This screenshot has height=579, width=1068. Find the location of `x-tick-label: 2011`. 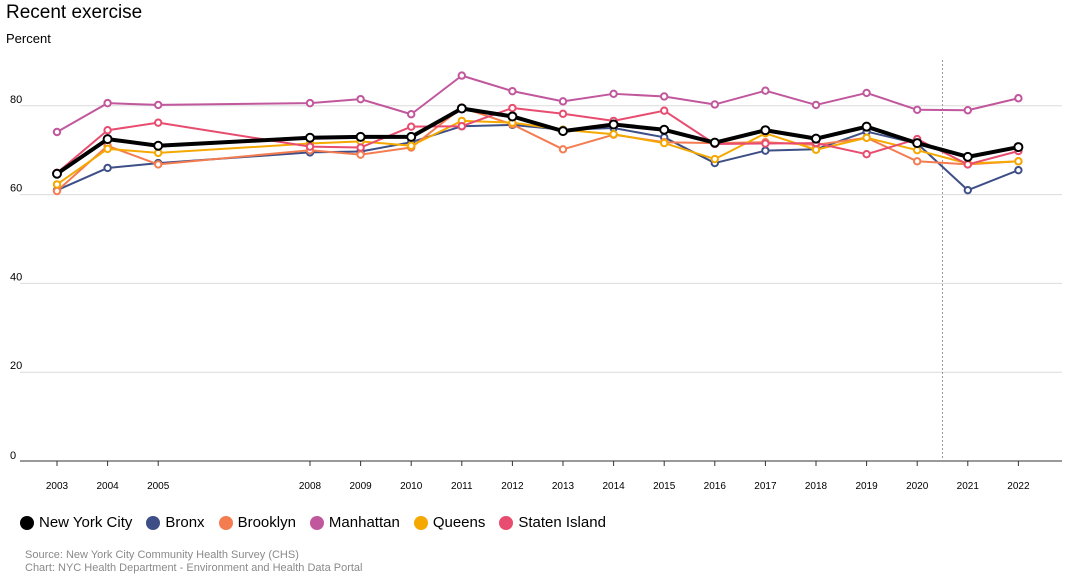

x-tick-label: 2011 is located at coordinates (462, 486).